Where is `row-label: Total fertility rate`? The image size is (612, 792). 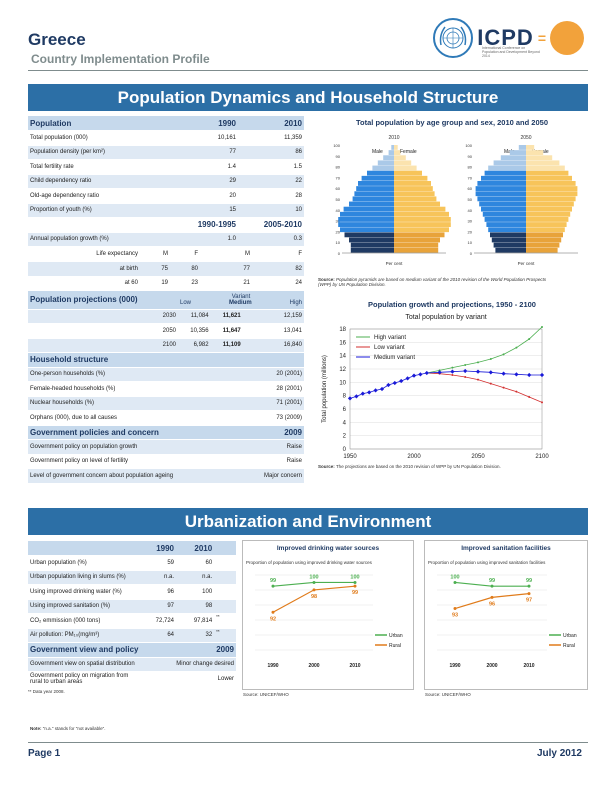 row-label: Total fertility rate is located at coordinates (103, 167).